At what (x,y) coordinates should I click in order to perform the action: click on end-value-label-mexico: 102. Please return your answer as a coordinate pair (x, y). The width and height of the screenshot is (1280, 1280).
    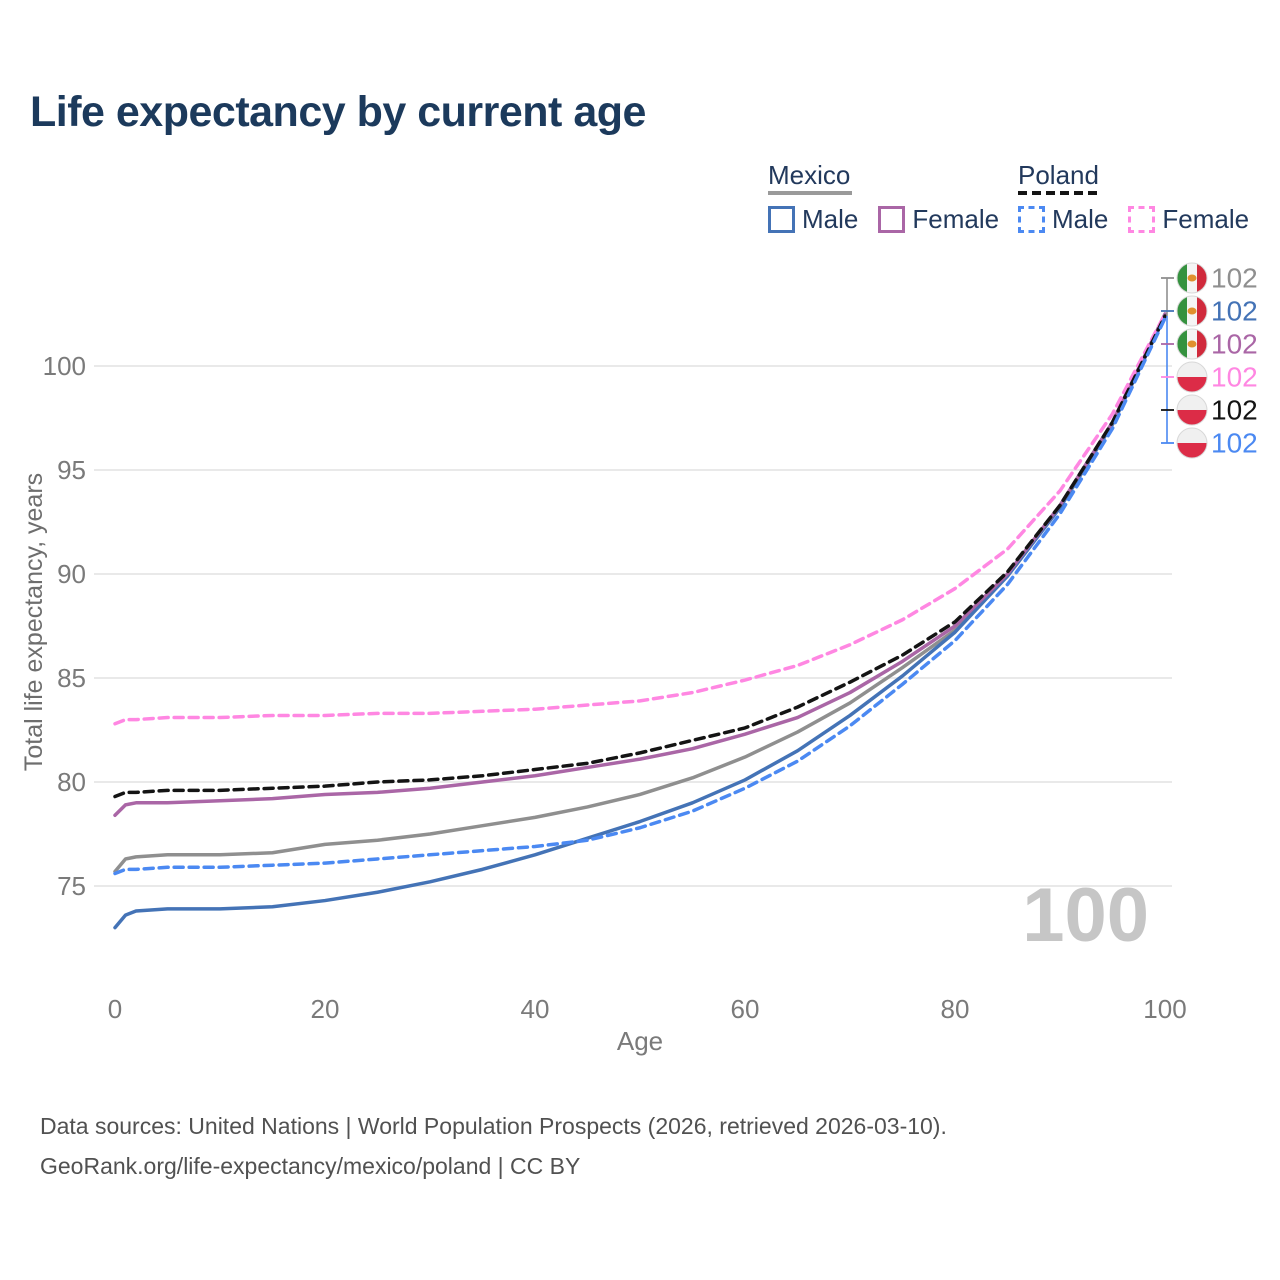
    Looking at the image, I should click on (1234, 278).